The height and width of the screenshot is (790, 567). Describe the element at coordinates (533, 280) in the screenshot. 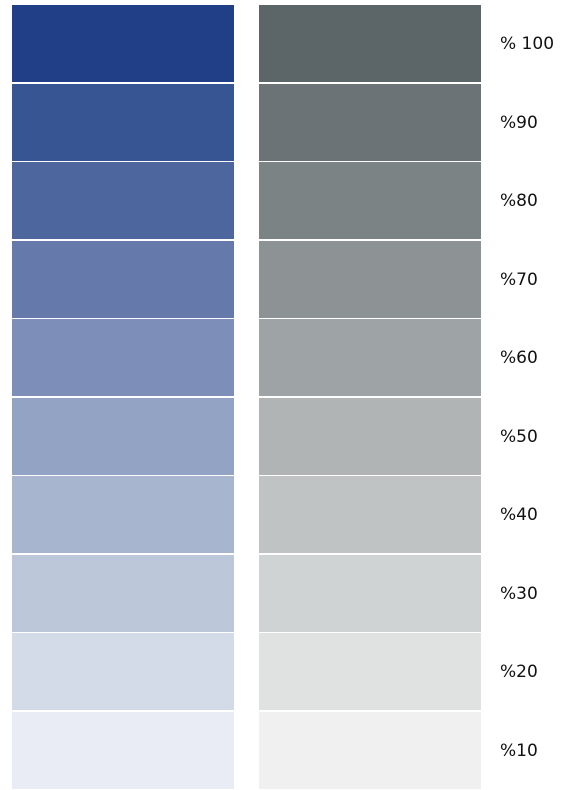

I see `percent-label-70: %70` at that location.